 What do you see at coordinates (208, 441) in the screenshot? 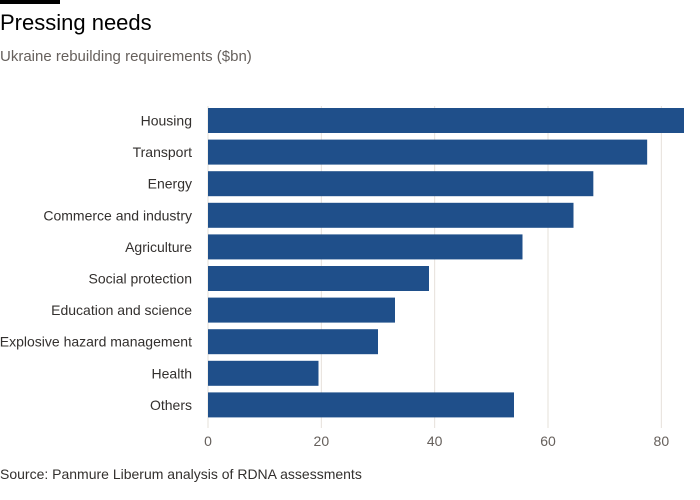
I see `x-tick-label: 0` at bounding box center [208, 441].